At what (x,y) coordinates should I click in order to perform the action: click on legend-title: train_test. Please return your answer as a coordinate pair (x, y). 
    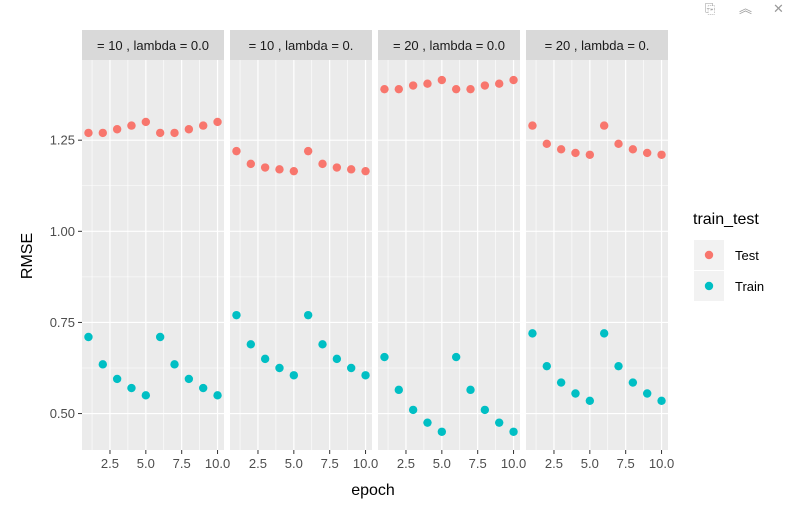
    Looking at the image, I should click on (726, 219).